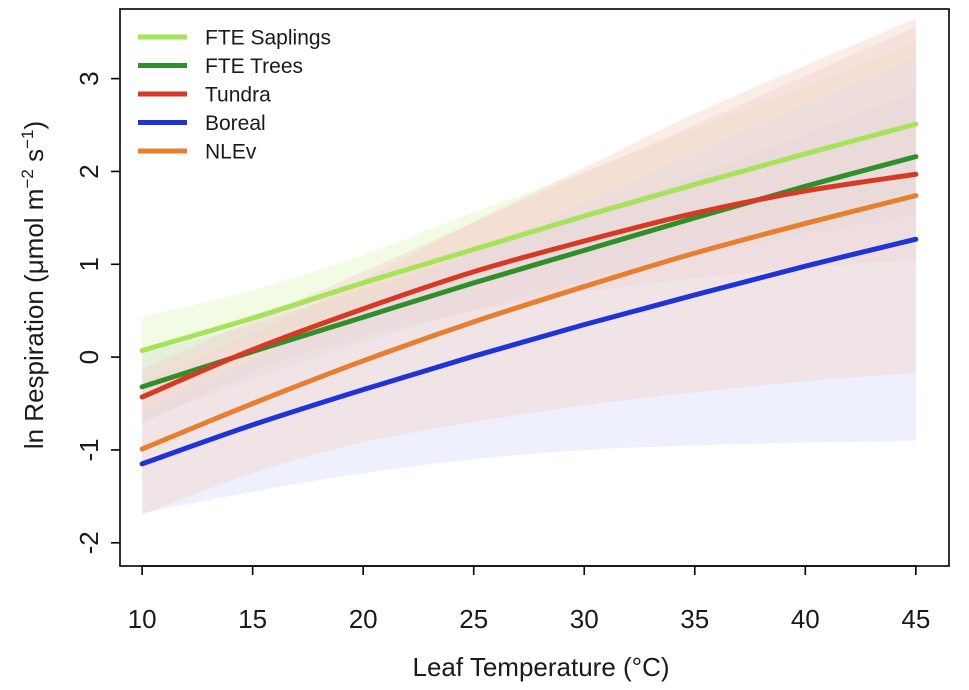 The width and height of the screenshot is (969, 690). Describe the element at coordinates (473, 619) in the screenshot. I see `x-tick-label: 25` at that location.